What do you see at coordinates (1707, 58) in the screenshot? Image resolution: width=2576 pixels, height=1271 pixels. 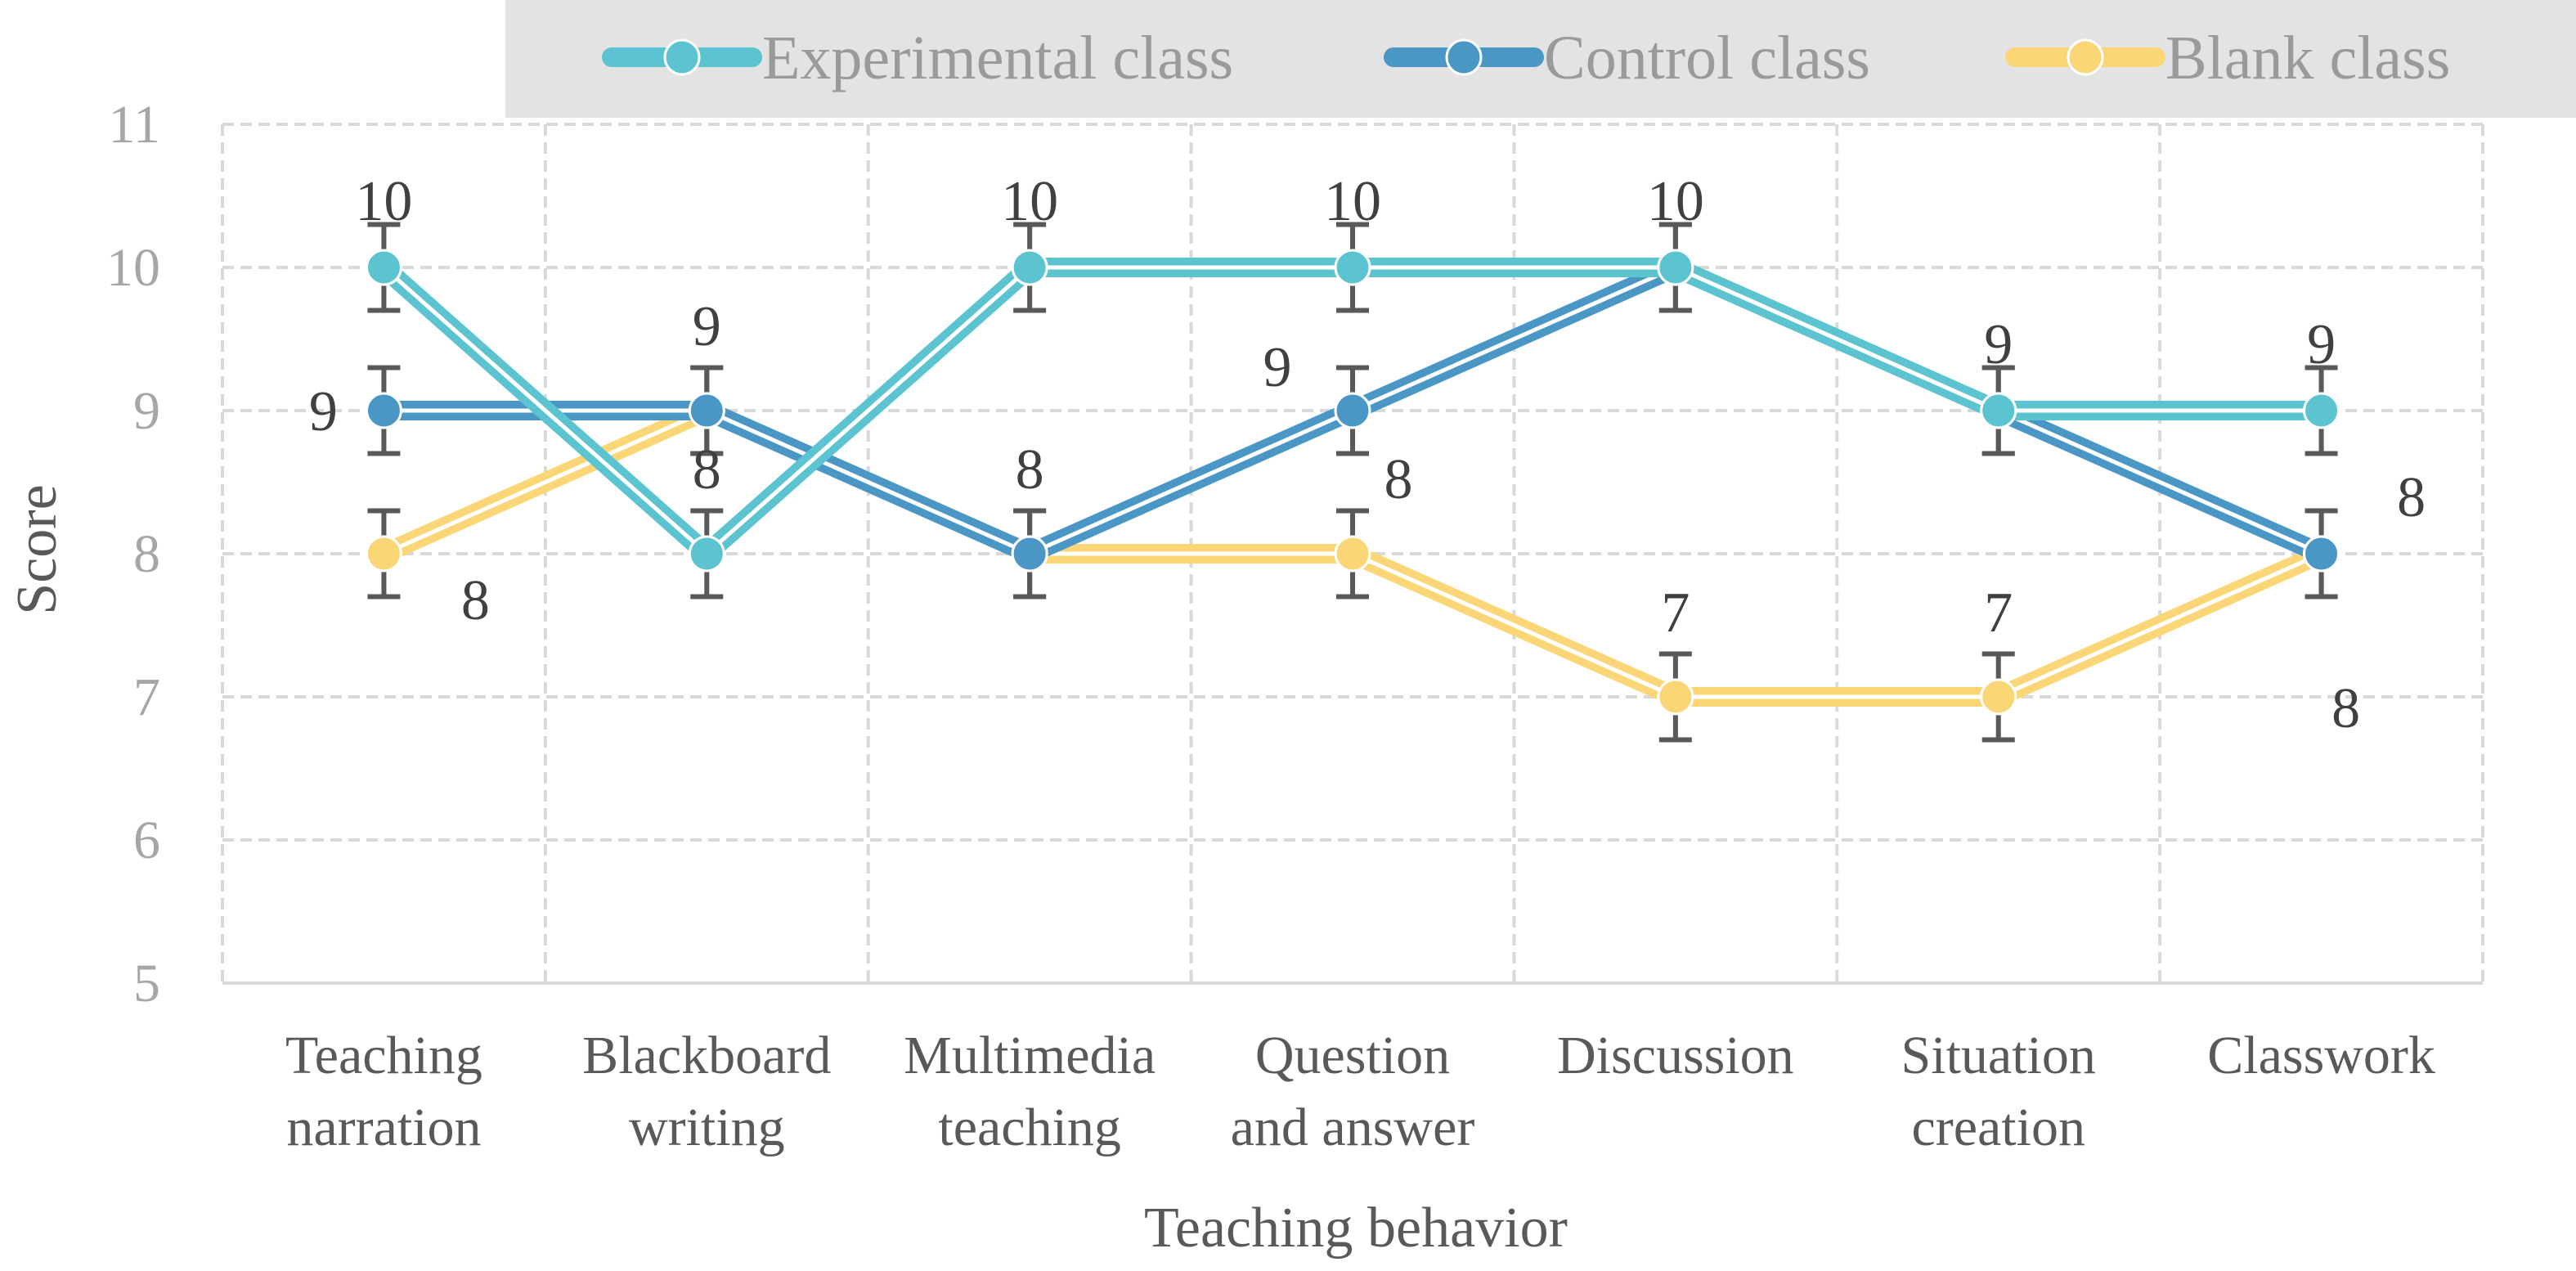 I see `legend-label: Control class` at bounding box center [1707, 58].